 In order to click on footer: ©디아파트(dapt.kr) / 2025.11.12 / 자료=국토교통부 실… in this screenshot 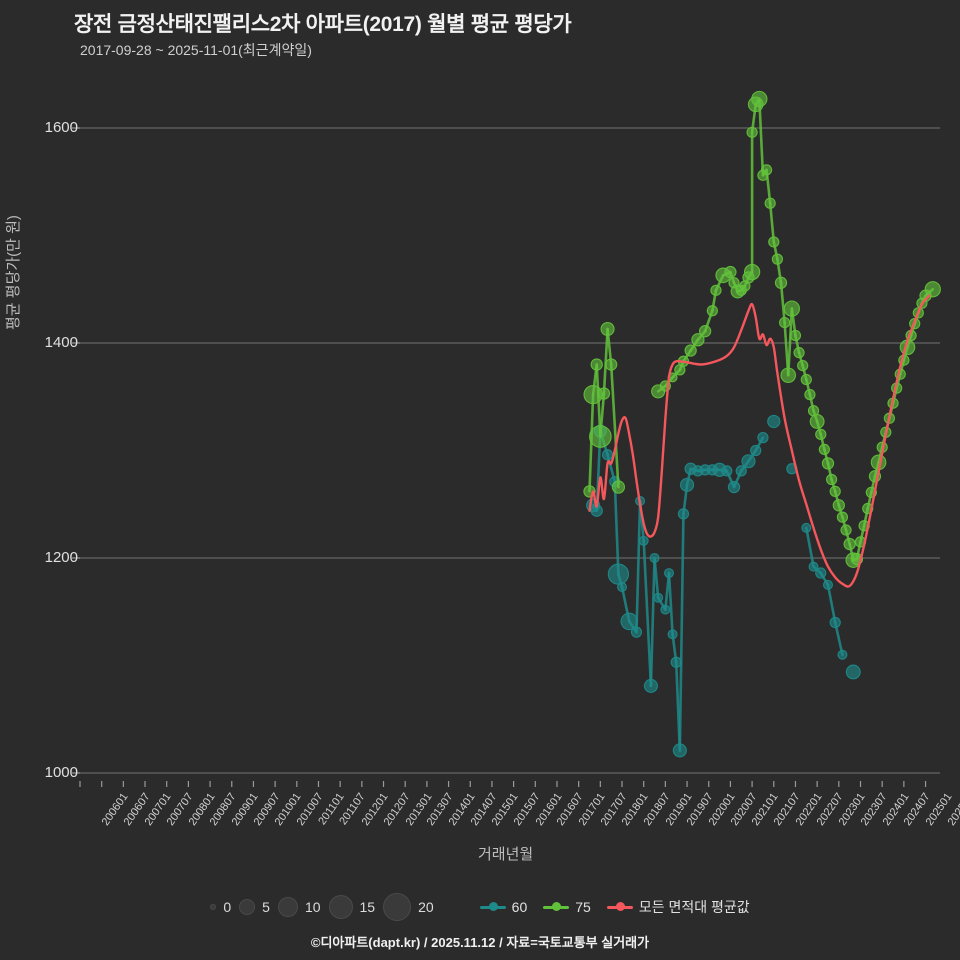, I will do `click(480, 941)`.